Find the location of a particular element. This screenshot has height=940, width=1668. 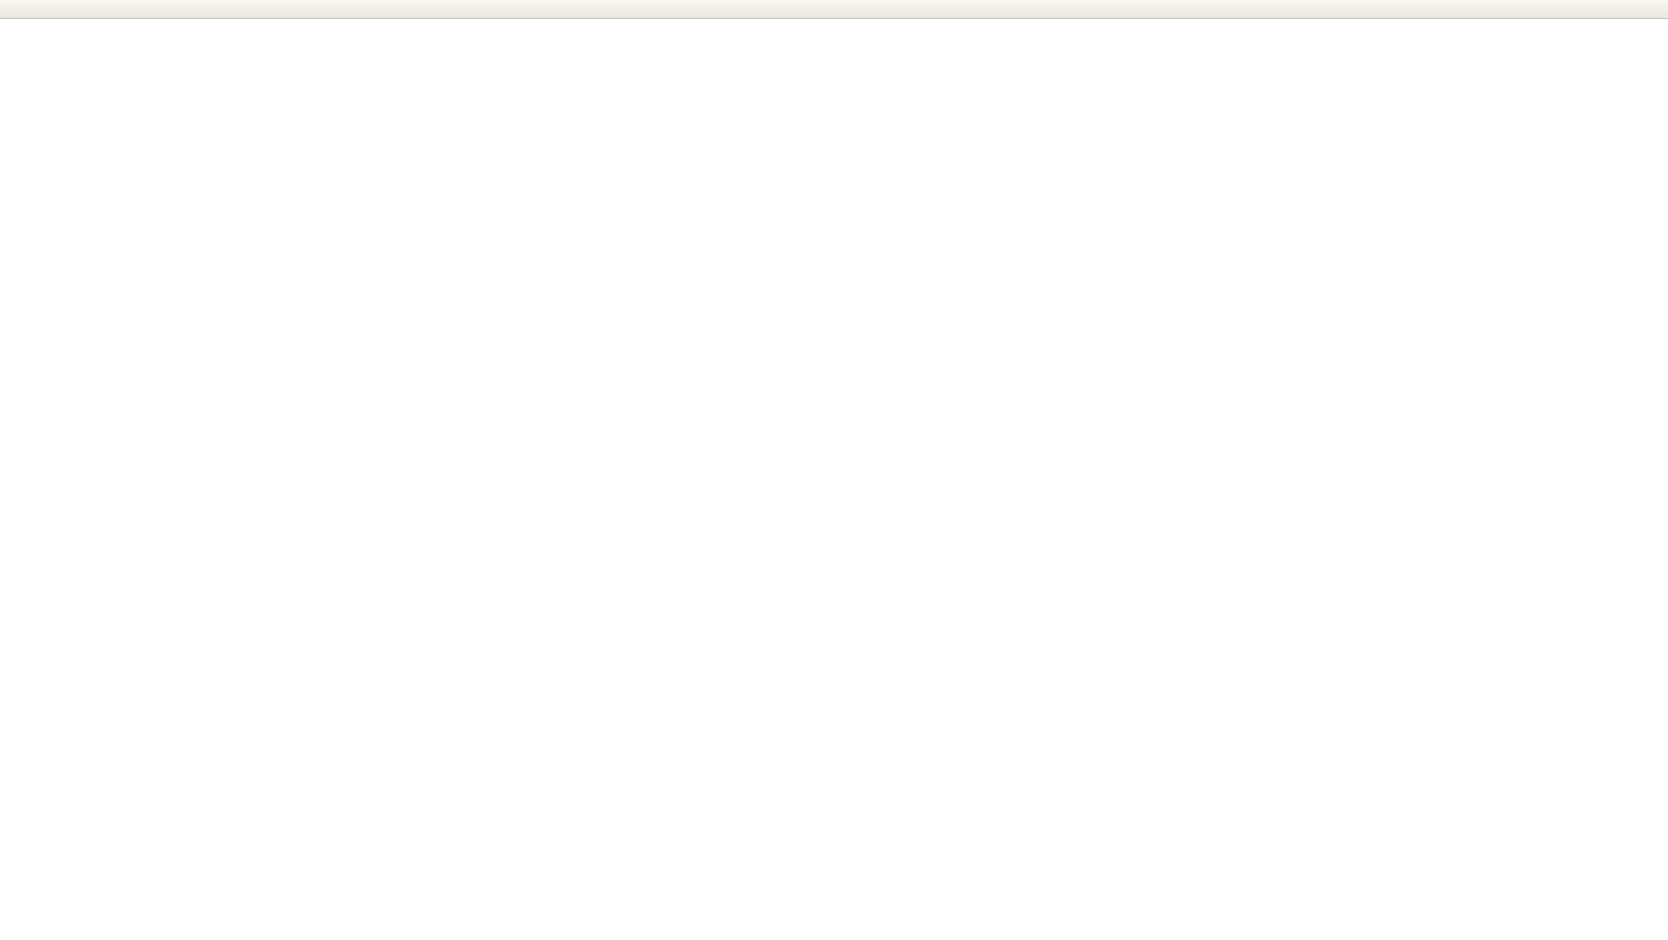

main-toolbar is located at coordinates (834, 9).